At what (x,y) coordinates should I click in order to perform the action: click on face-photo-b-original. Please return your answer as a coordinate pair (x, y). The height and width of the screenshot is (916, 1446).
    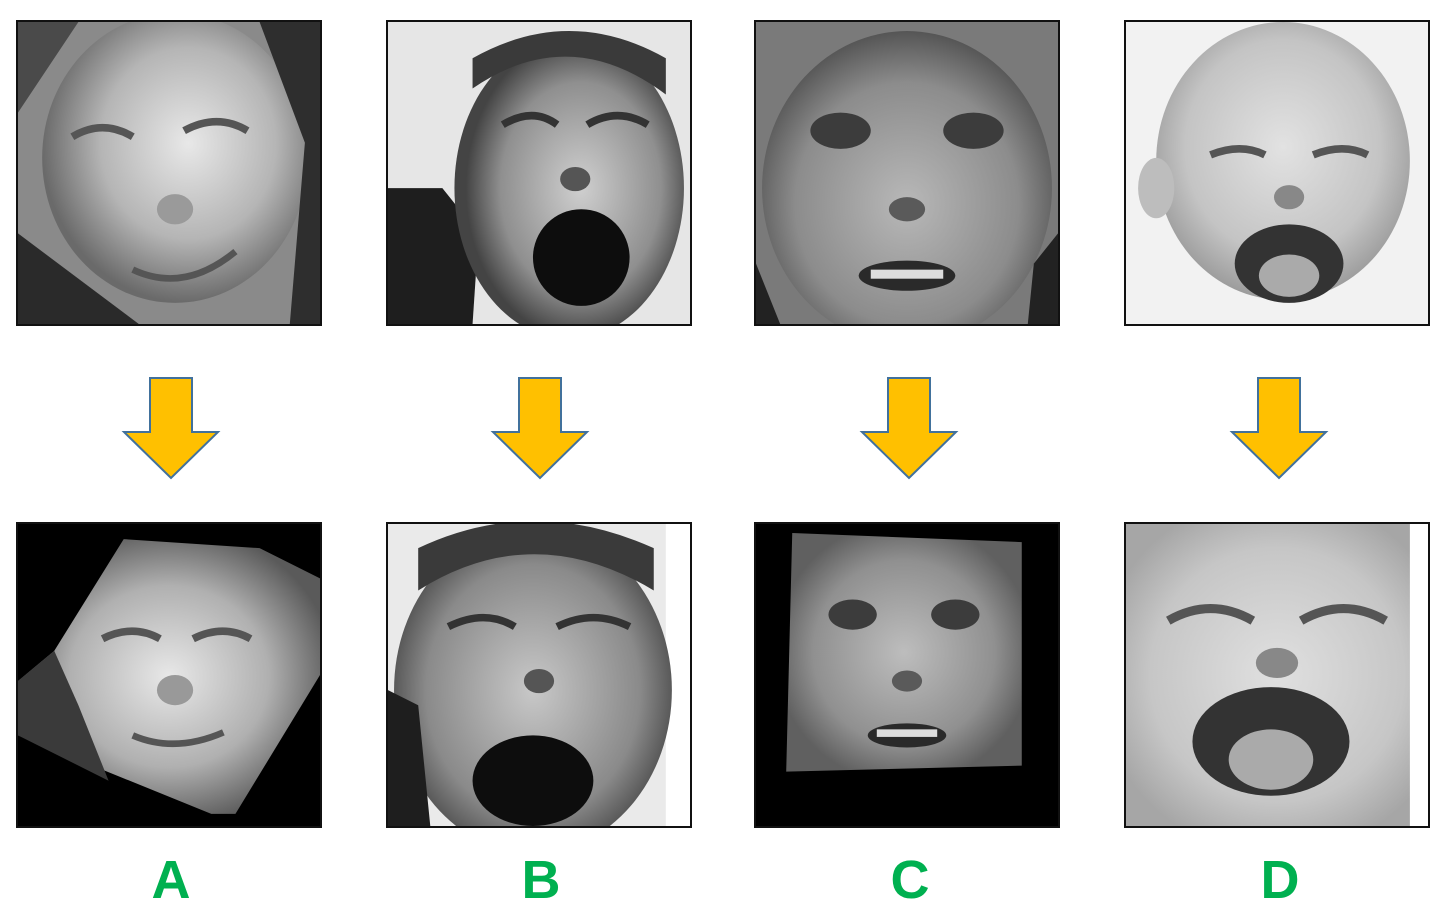
    Looking at the image, I should click on (539, 173).